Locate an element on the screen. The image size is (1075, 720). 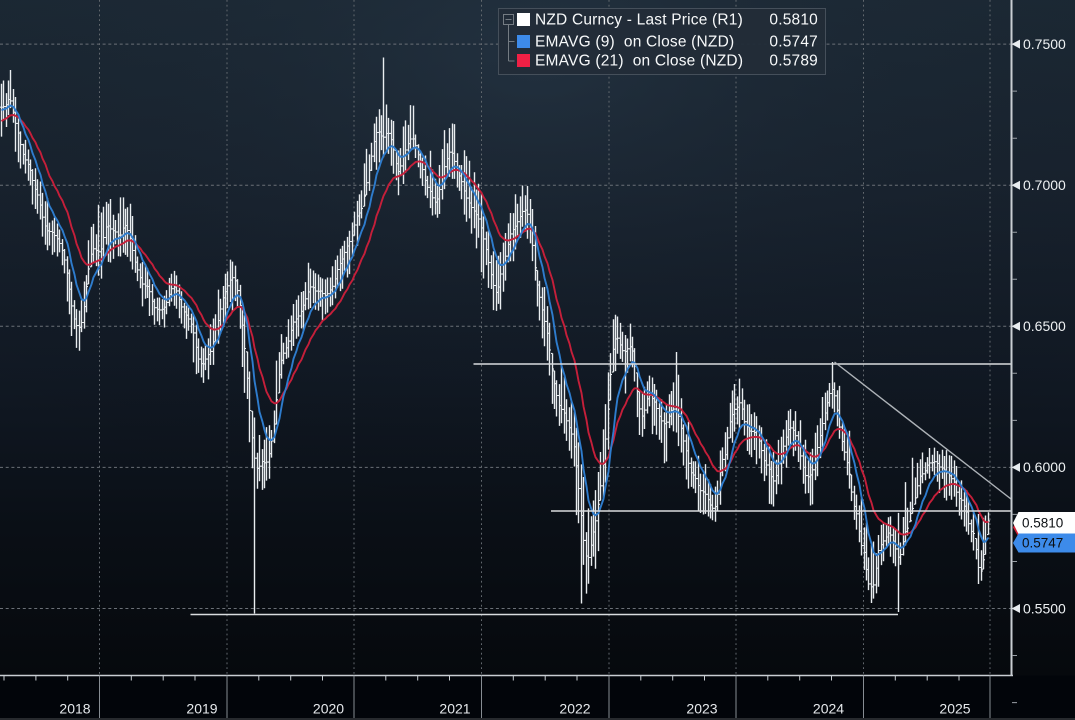
svg-text: 2025 is located at coordinates (954, 709).